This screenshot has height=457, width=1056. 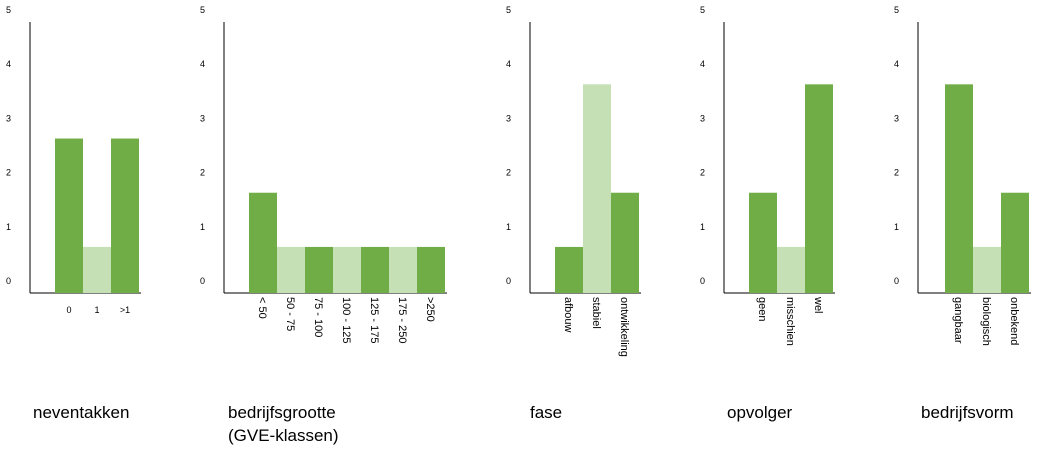 I want to click on x-category-label: 100 - 125, so click(x=346, y=320).